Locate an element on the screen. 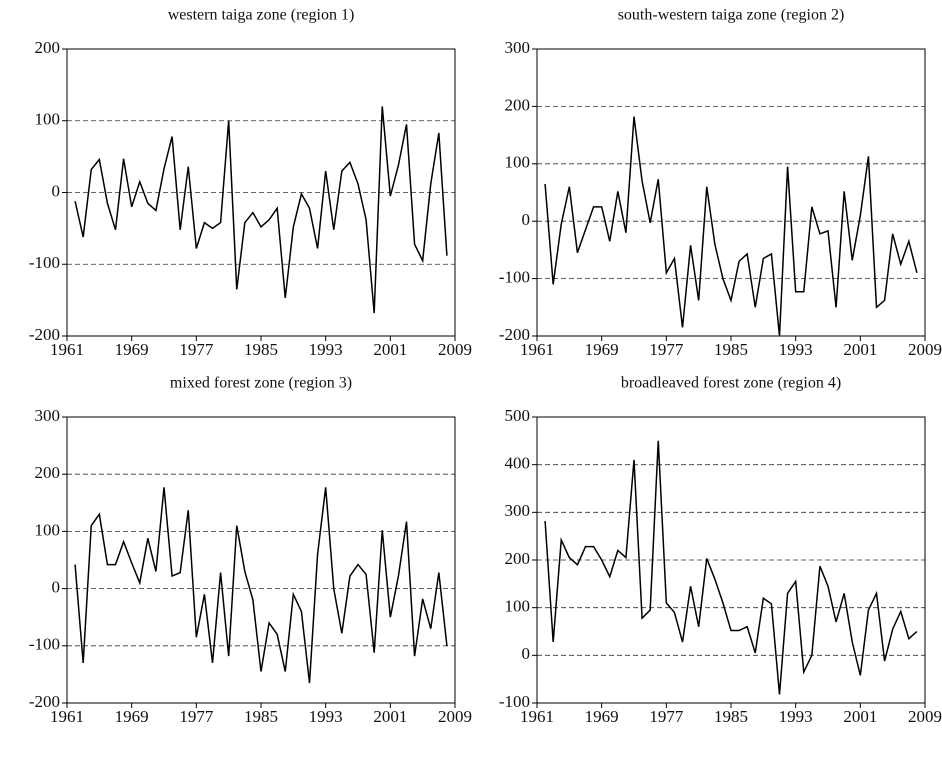 This screenshot has width=942, height=760. chart-title: western taiga zone (region 1) is located at coordinates (261, 15).